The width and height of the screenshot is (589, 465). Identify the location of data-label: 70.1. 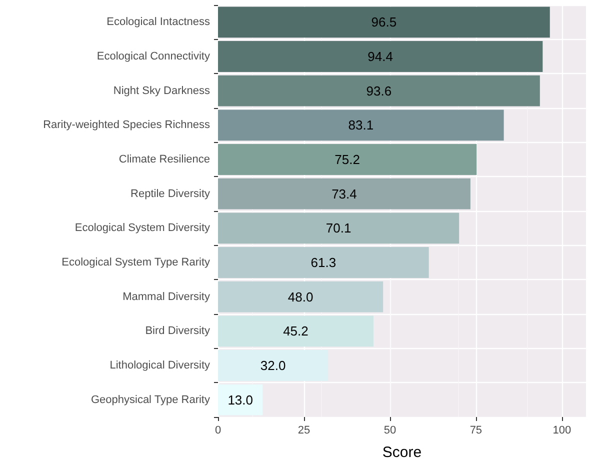
(339, 228).